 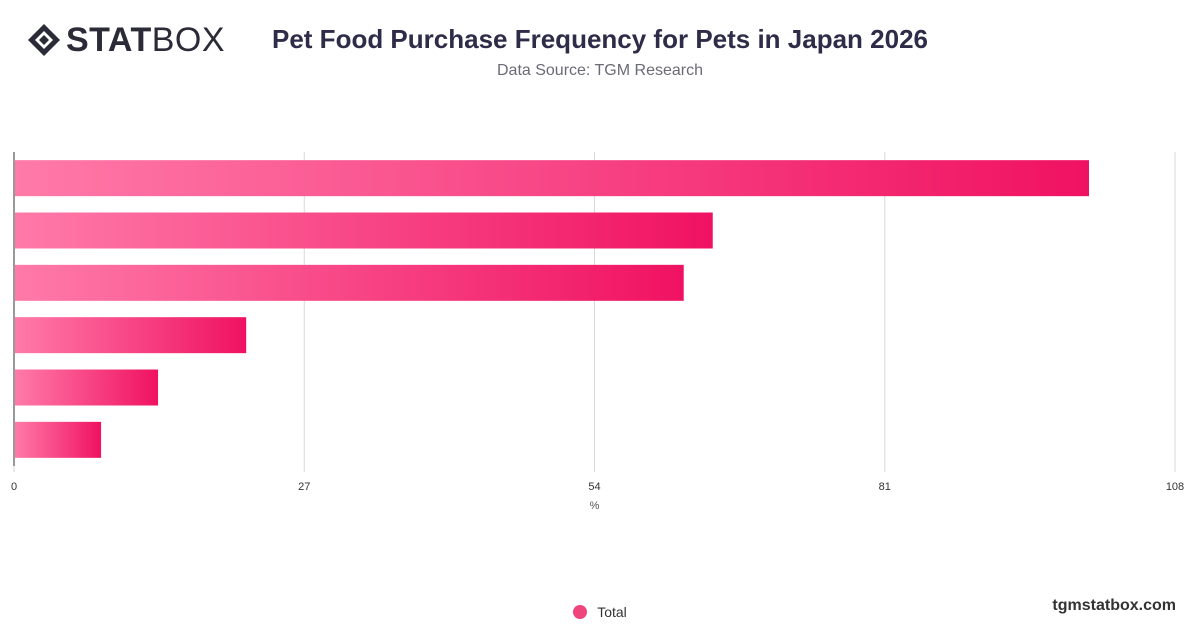 What do you see at coordinates (594, 487) in the screenshot?
I see `x-tick-label: 54` at bounding box center [594, 487].